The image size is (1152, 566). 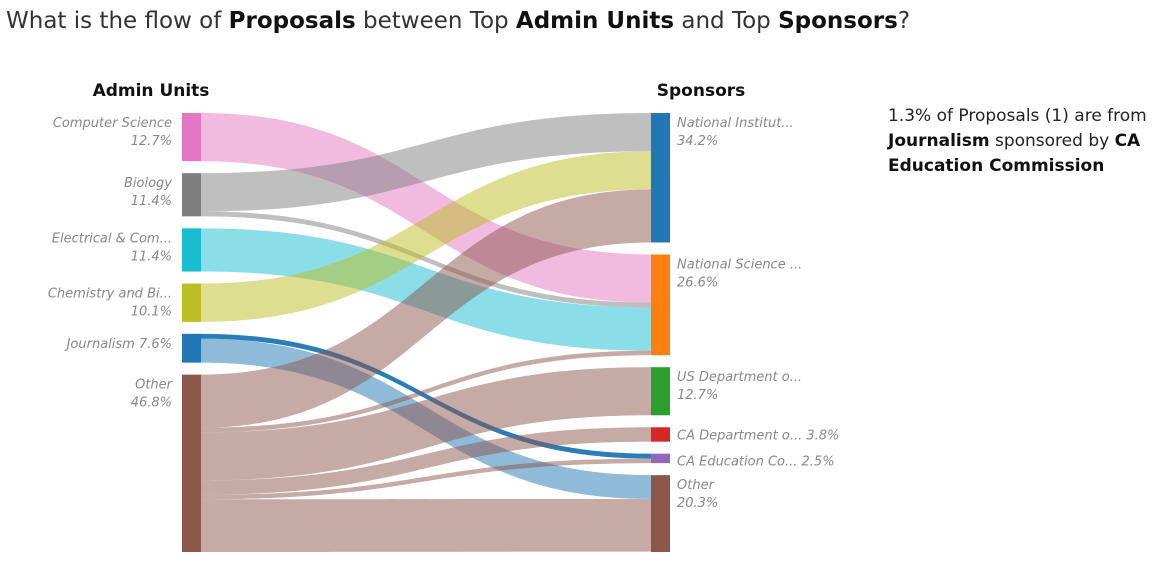 I want to click on source-label: Computer Science, so click(x=112, y=123).